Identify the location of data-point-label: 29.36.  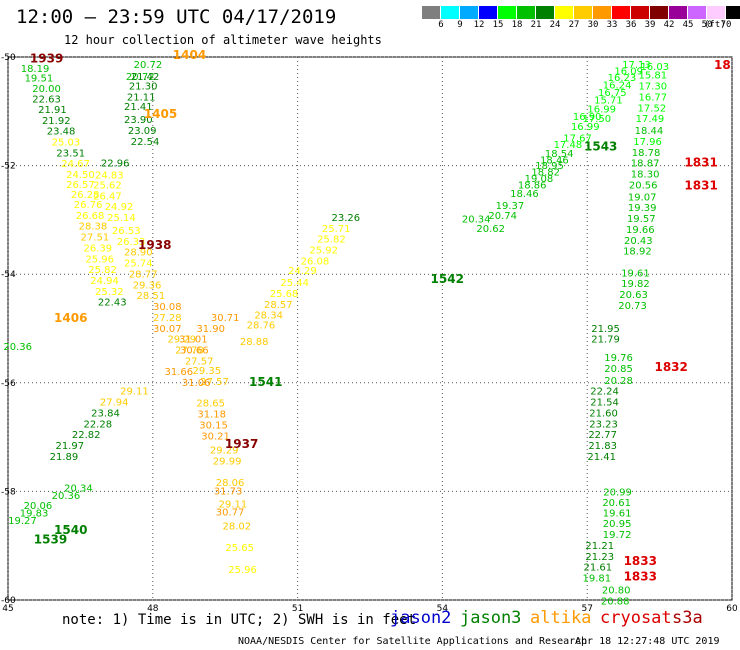
(147, 285).